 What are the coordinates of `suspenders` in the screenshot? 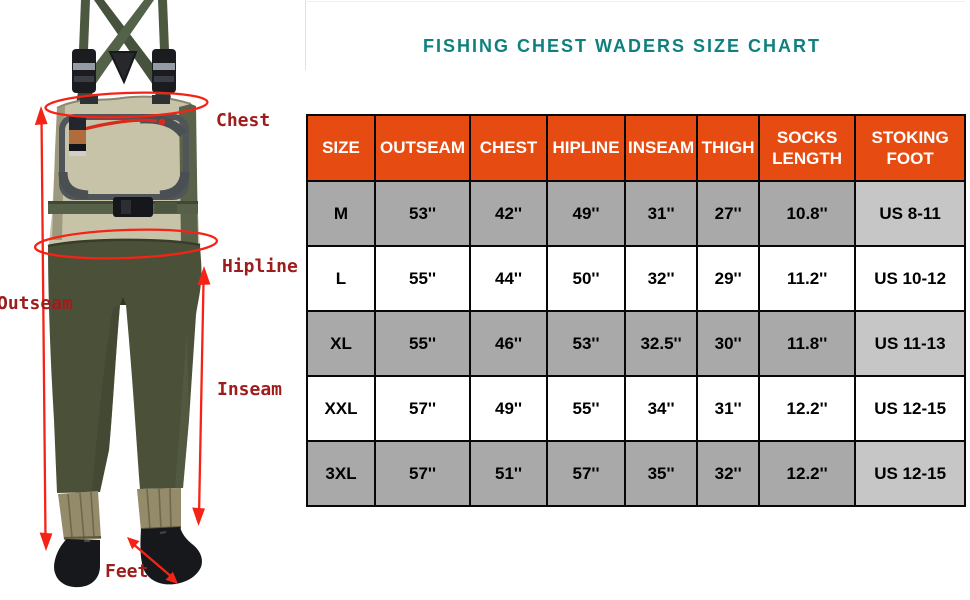 It's located at (124, 52).